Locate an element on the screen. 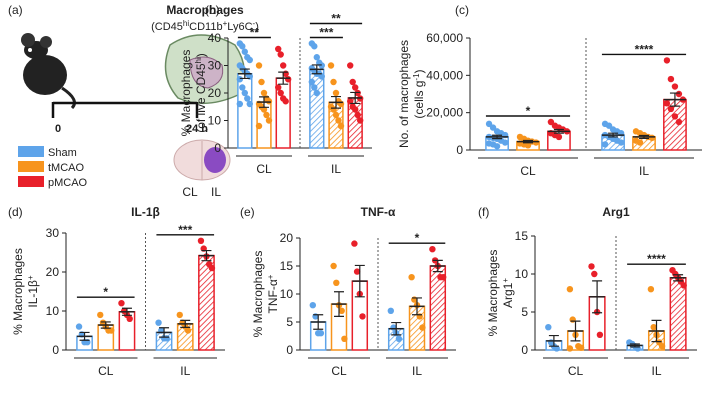 The image size is (709, 406). panel-label: (a) is located at coordinates (15, 10).